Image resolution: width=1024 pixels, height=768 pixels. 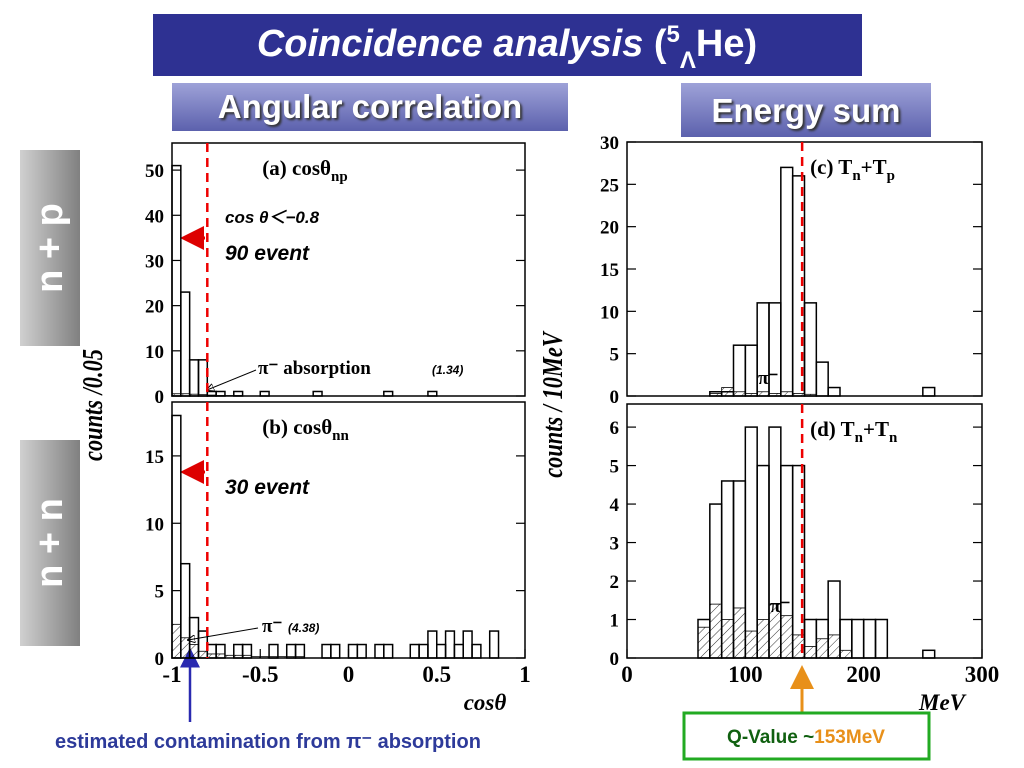 I want to click on panel-label-part: (d) T, so click(x=832, y=429).